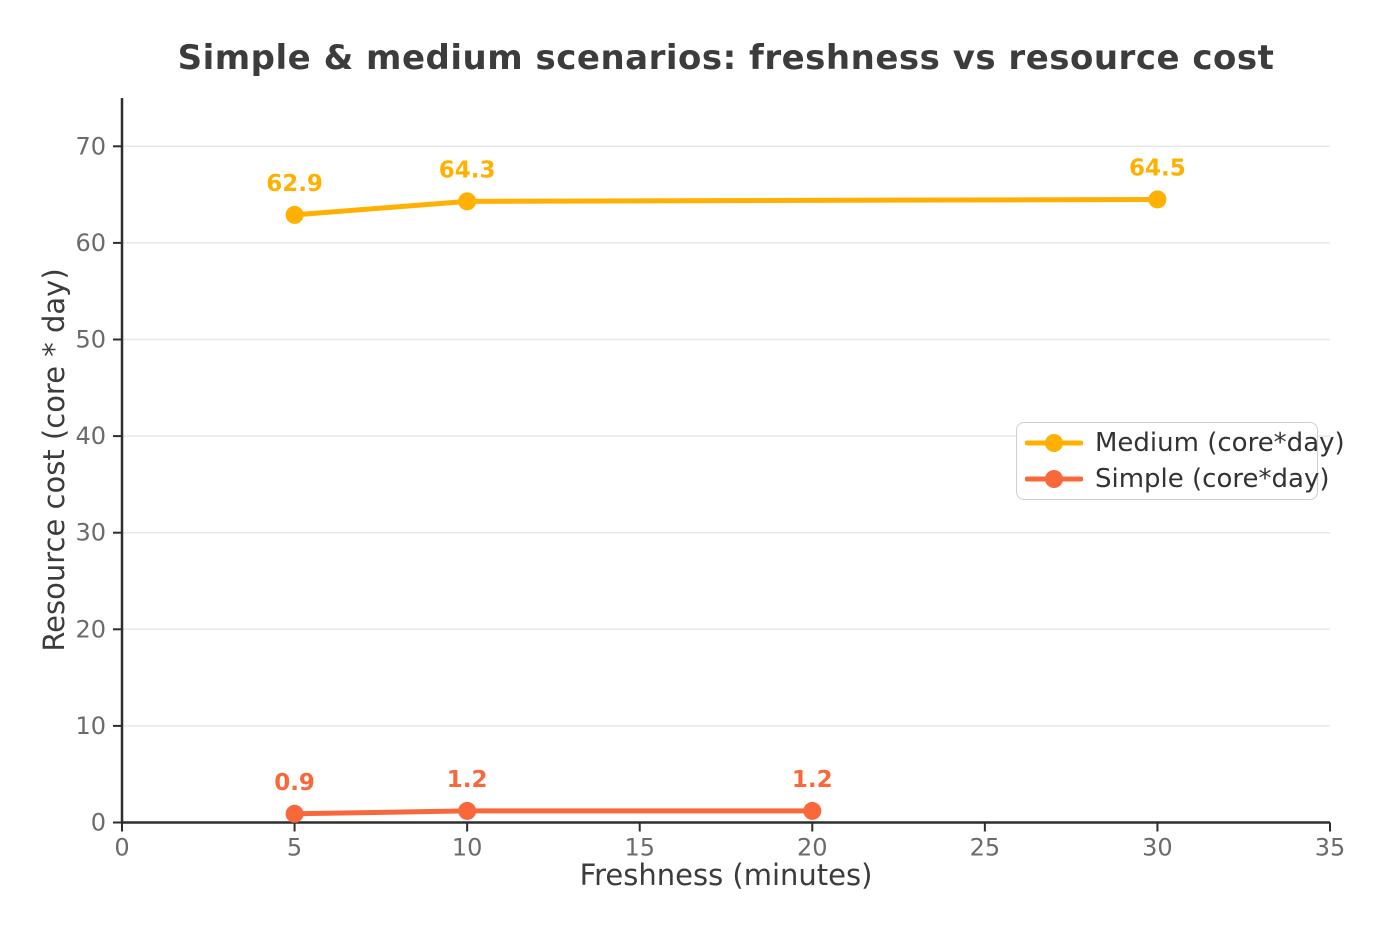 The height and width of the screenshot is (939, 1389). I want to click on x-tick-label: 15, so click(639, 848).